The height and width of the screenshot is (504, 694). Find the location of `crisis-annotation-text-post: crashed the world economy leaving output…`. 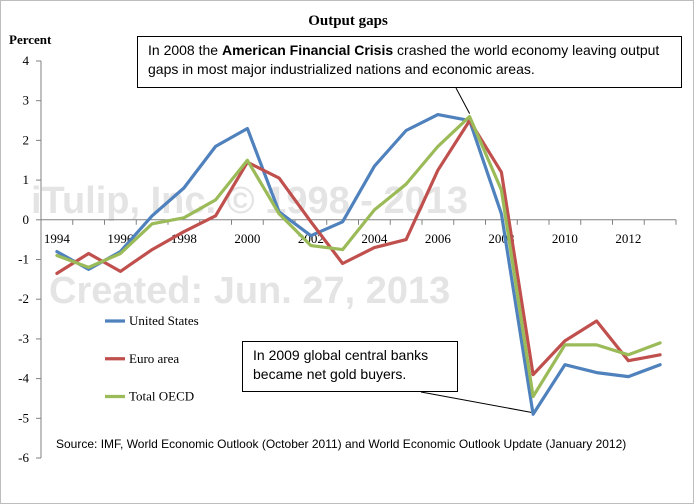

crisis-annotation-text-post: crashed the world economy leaving output… is located at coordinates (404, 59).